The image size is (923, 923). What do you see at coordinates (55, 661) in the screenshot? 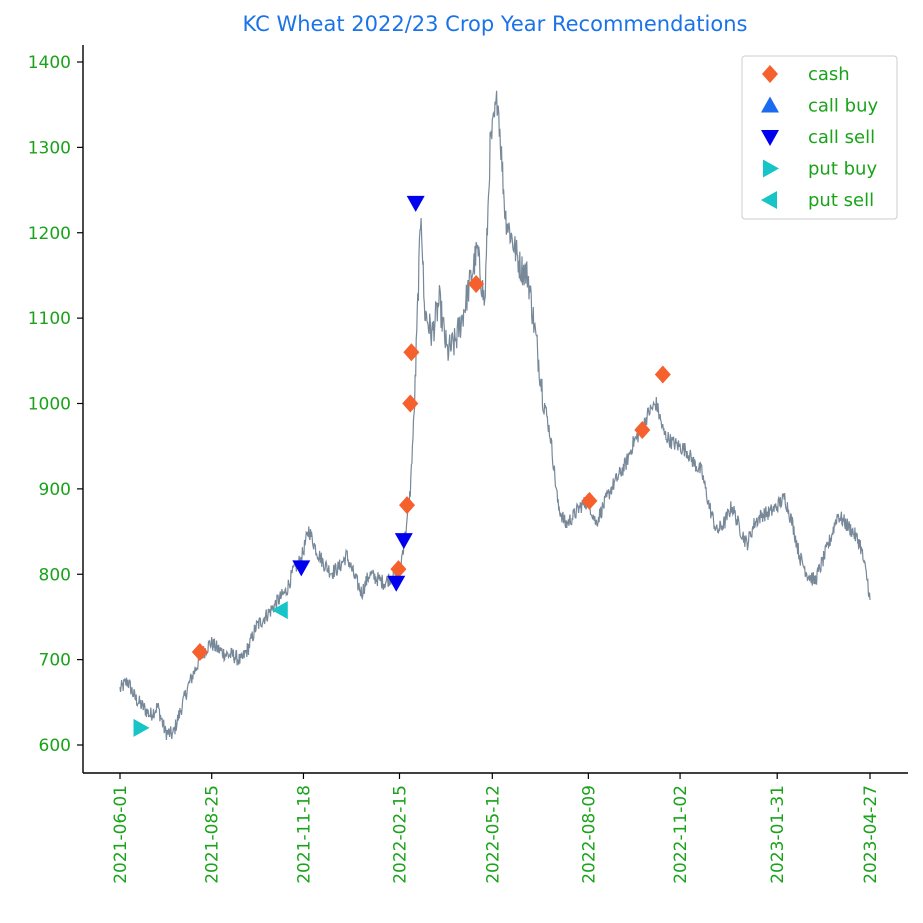
I see `y-tick-label: 700` at bounding box center [55, 661].